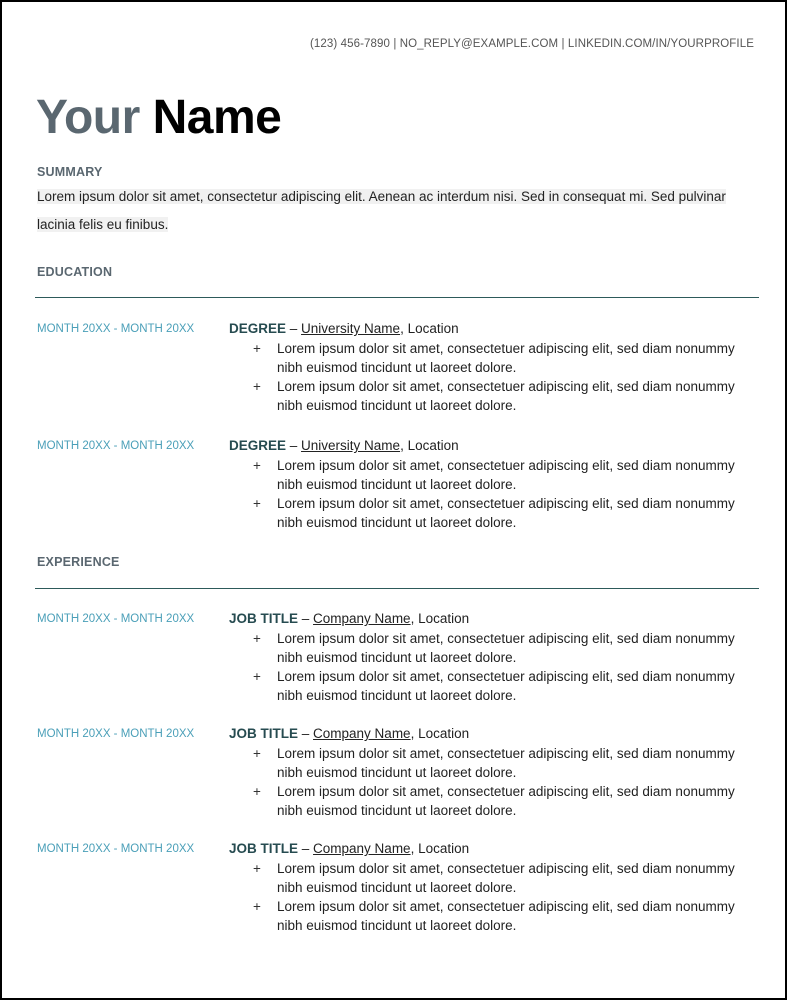 The height and width of the screenshot is (1000, 787). What do you see at coordinates (78, 562) in the screenshot?
I see `experience-heading: EXPERIENCE` at bounding box center [78, 562].